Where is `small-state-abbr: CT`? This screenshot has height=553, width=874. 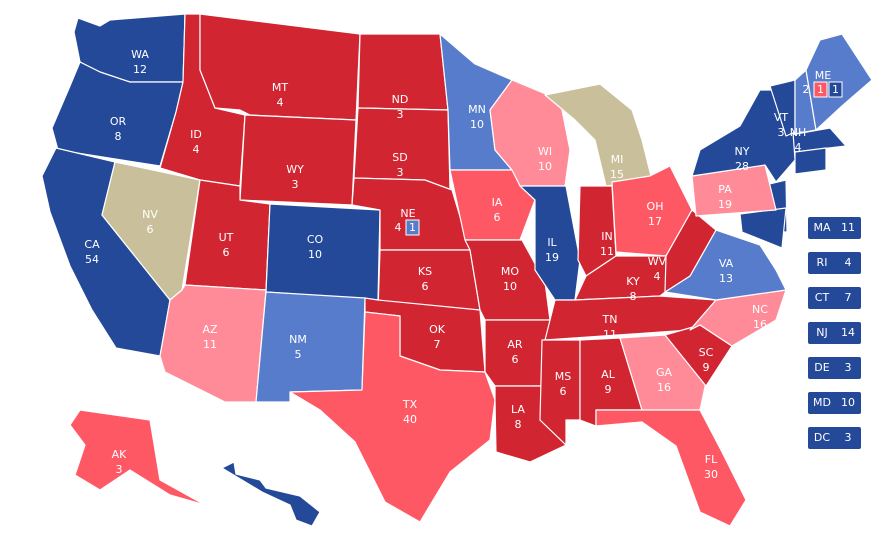
small-state-abbr: CT is located at coordinates (822, 297).